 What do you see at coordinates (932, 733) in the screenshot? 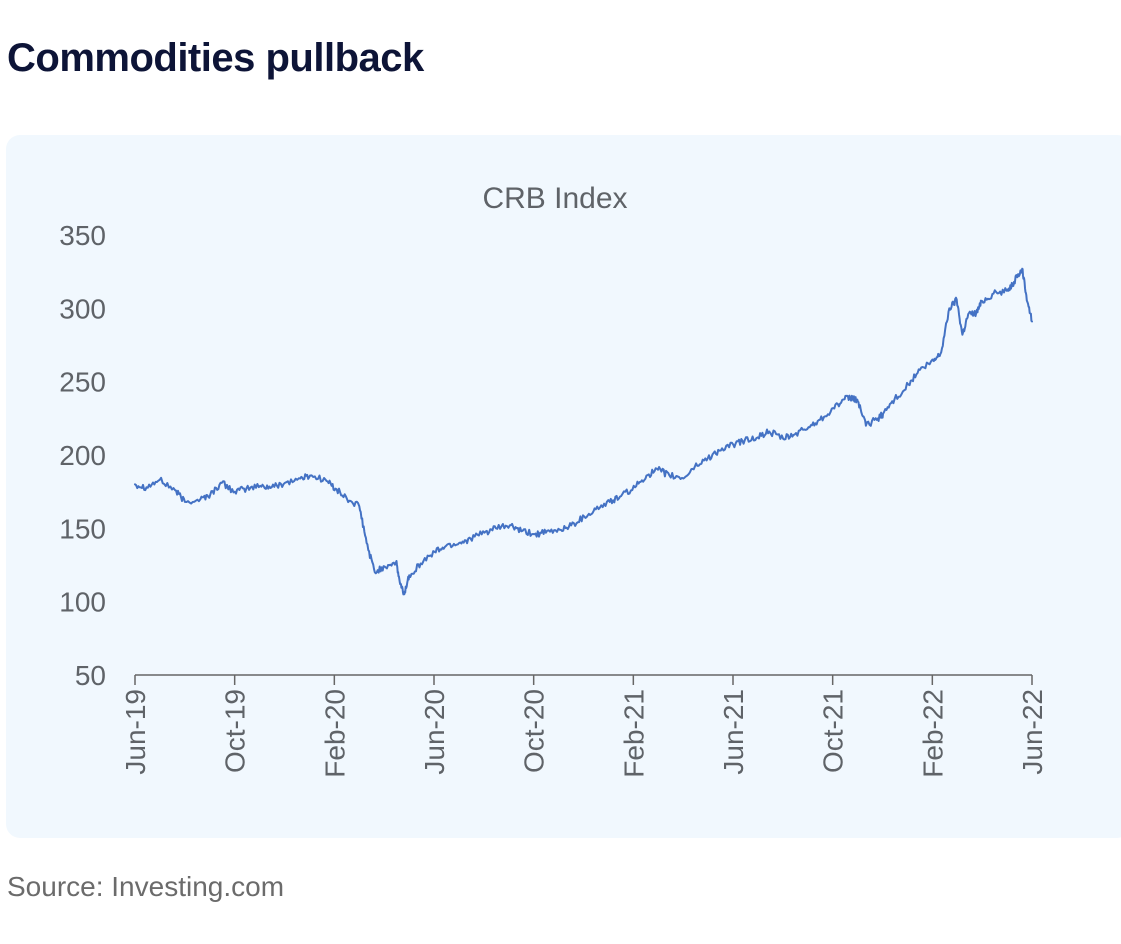
I see `x-tick-label: Feb-22` at bounding box center [932, 733].